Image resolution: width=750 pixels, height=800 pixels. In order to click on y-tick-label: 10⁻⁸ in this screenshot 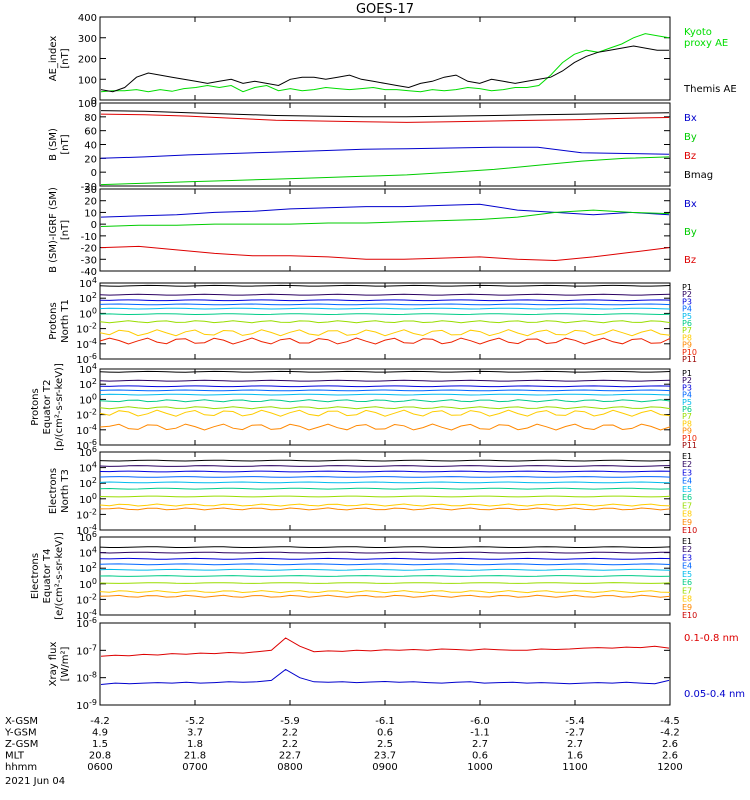, I will do `click(86, 678)`.